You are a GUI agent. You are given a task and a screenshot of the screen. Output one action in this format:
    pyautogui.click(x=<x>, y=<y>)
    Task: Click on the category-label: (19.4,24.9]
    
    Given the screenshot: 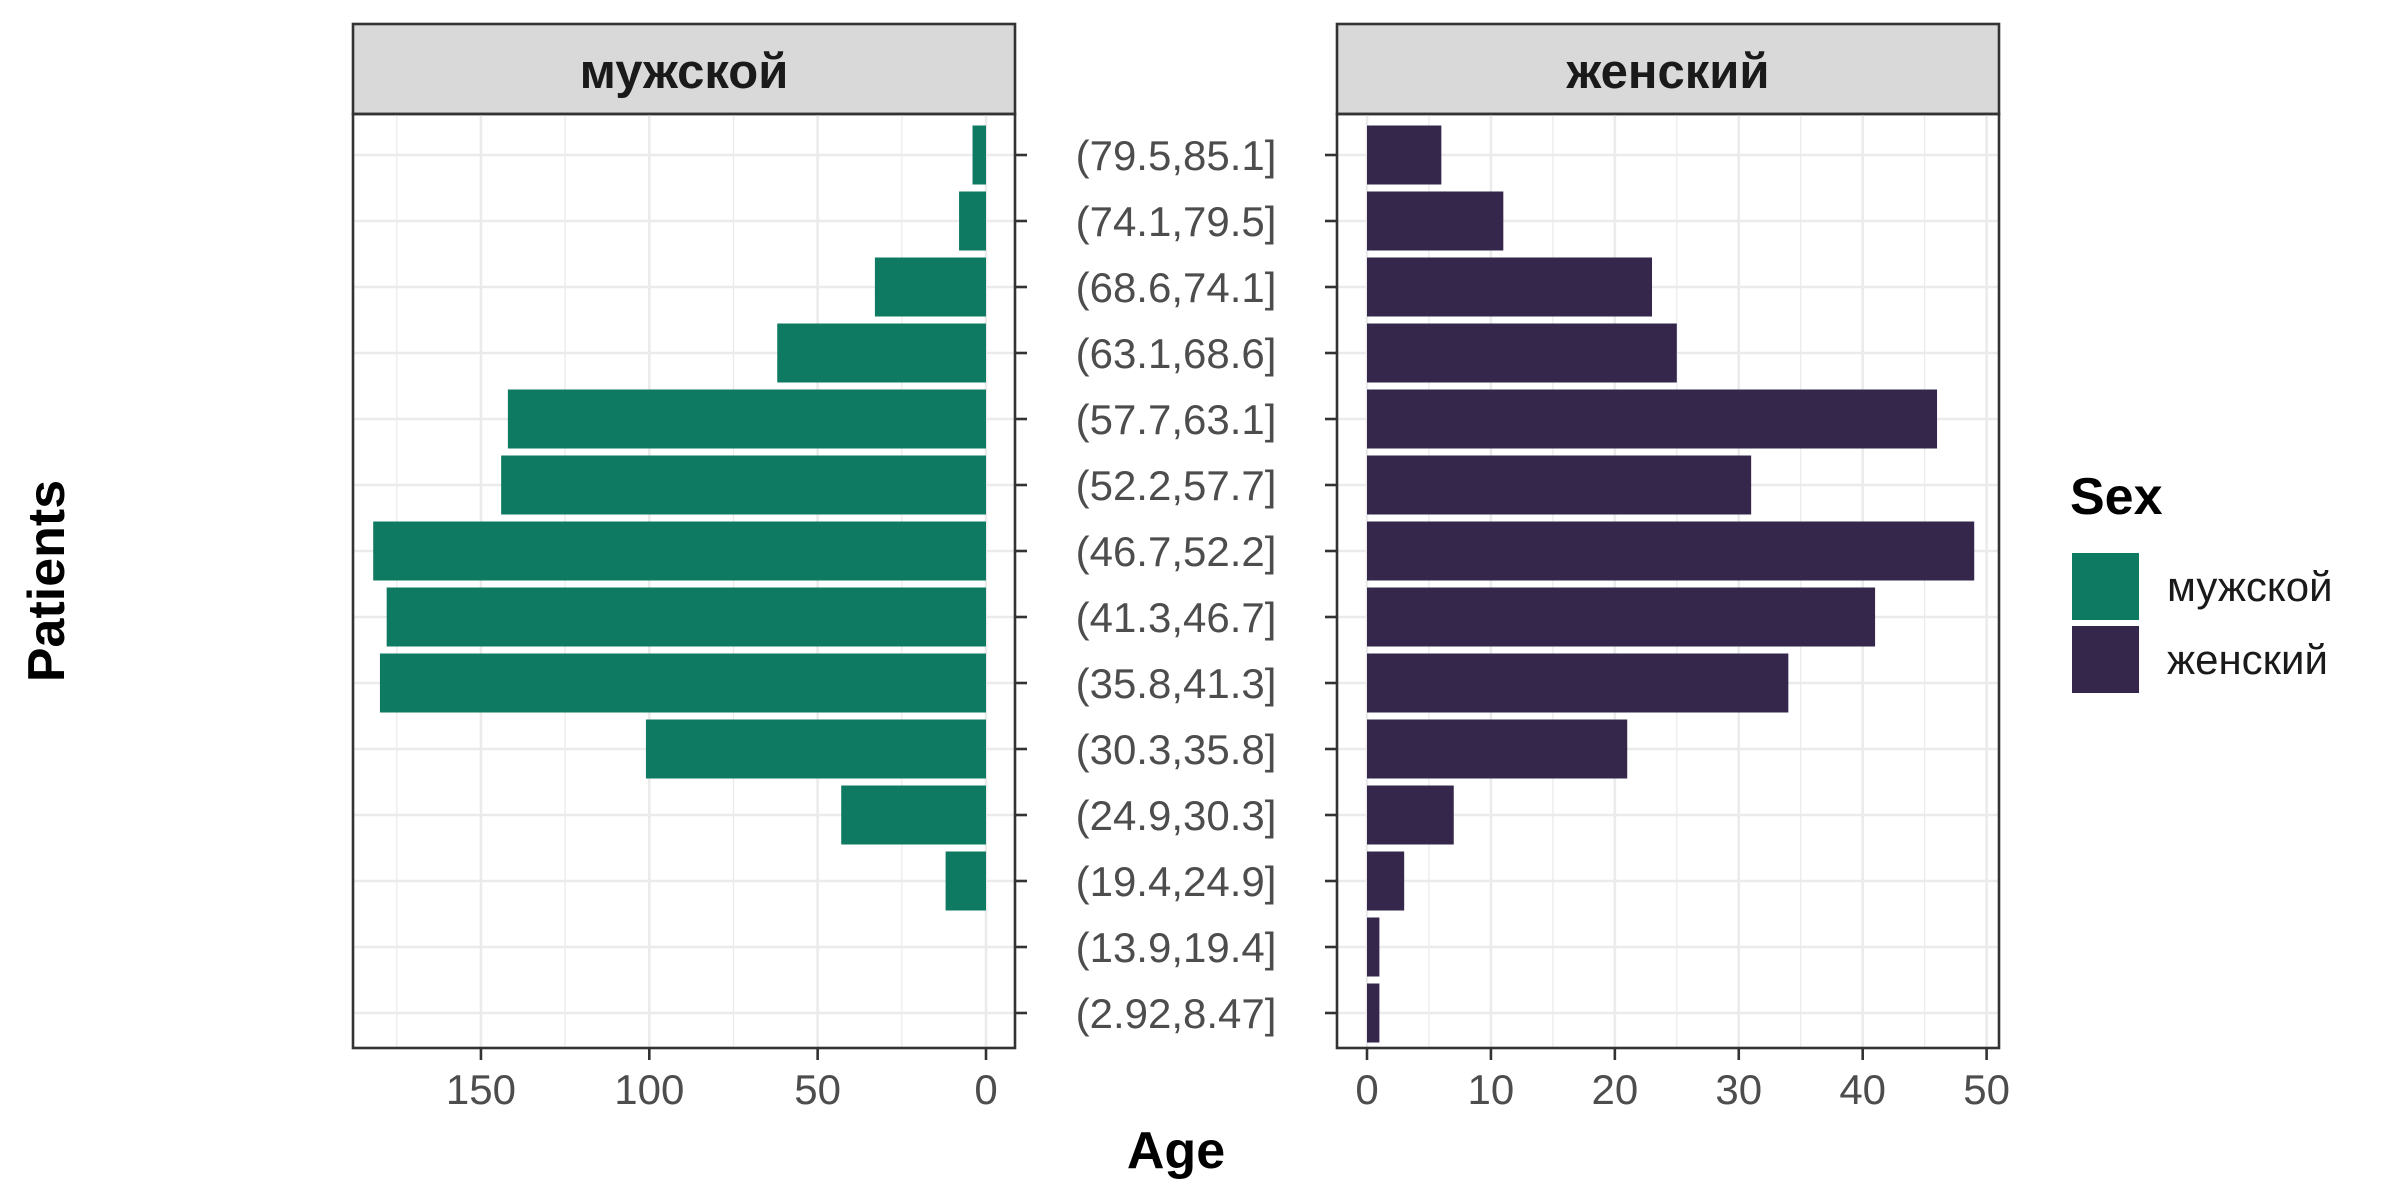 What is the action you would take?
    pyautogui.click(x=1176, y=881)
    